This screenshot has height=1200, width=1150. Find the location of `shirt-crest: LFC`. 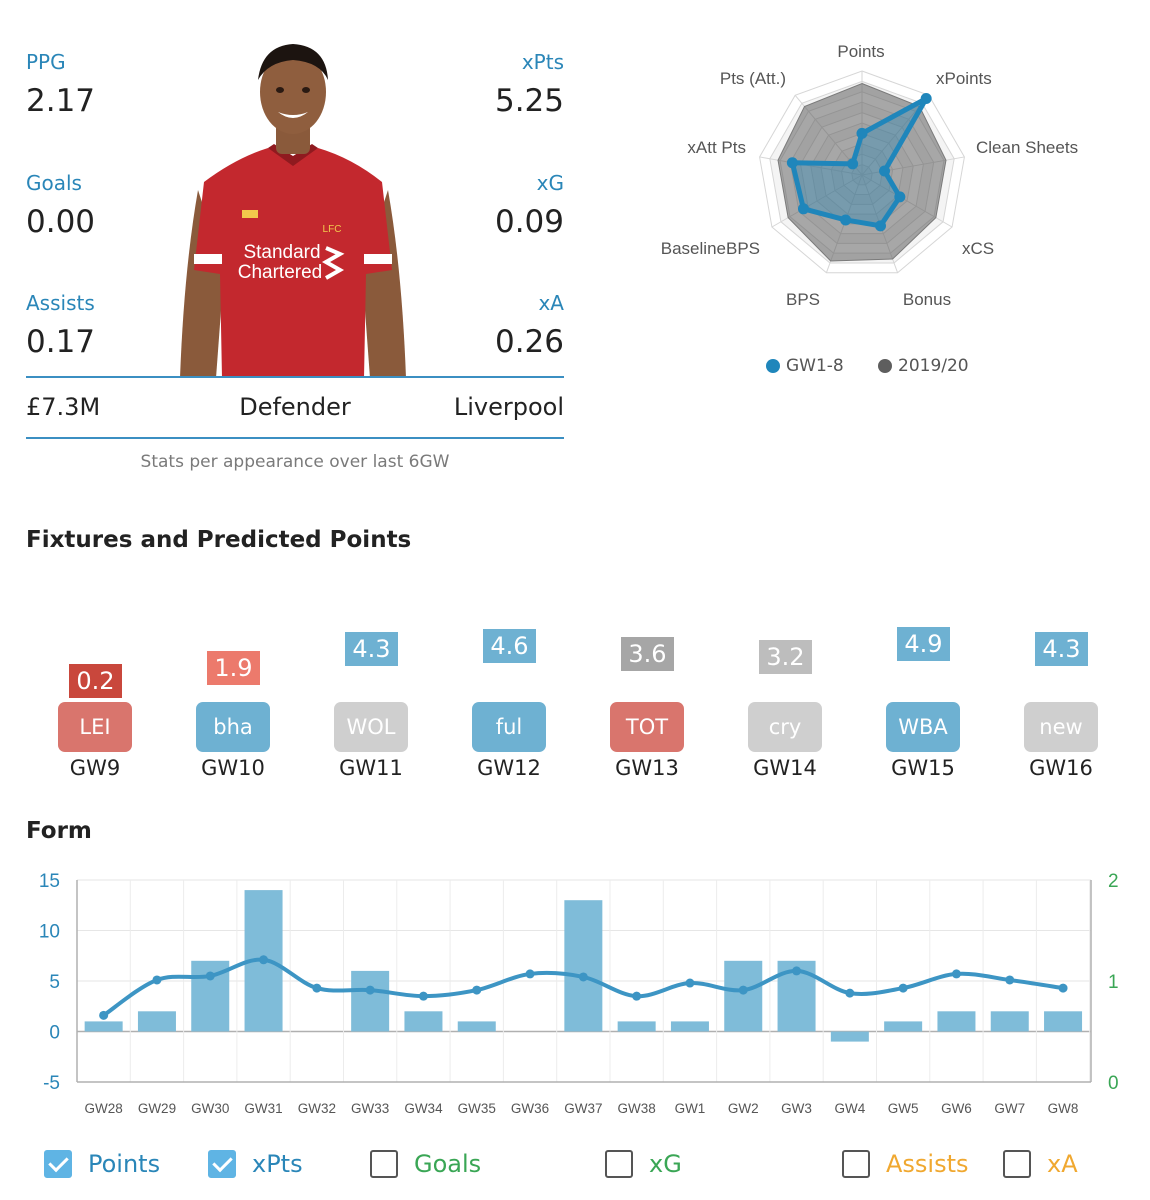

shirt-crest: LFC is located at coordinates (332, 229).